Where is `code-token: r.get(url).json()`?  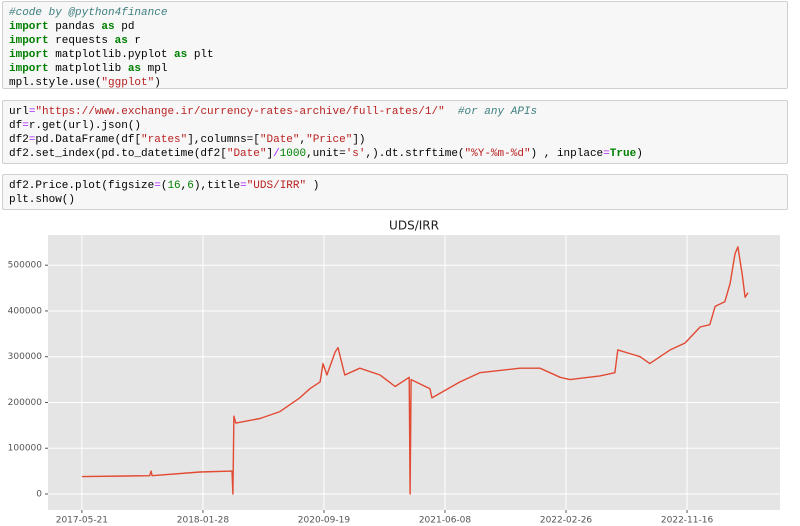
code-token: r.get(url).json() is located at coordinates (85, 126).